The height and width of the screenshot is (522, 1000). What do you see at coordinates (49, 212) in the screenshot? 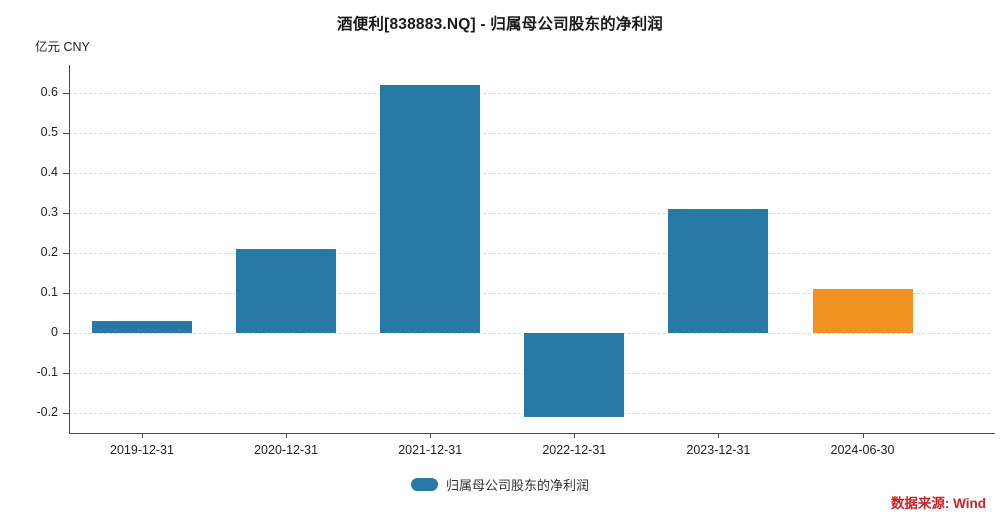
I see `y-tick-label: 0.3` at bounding box center [49, 212].